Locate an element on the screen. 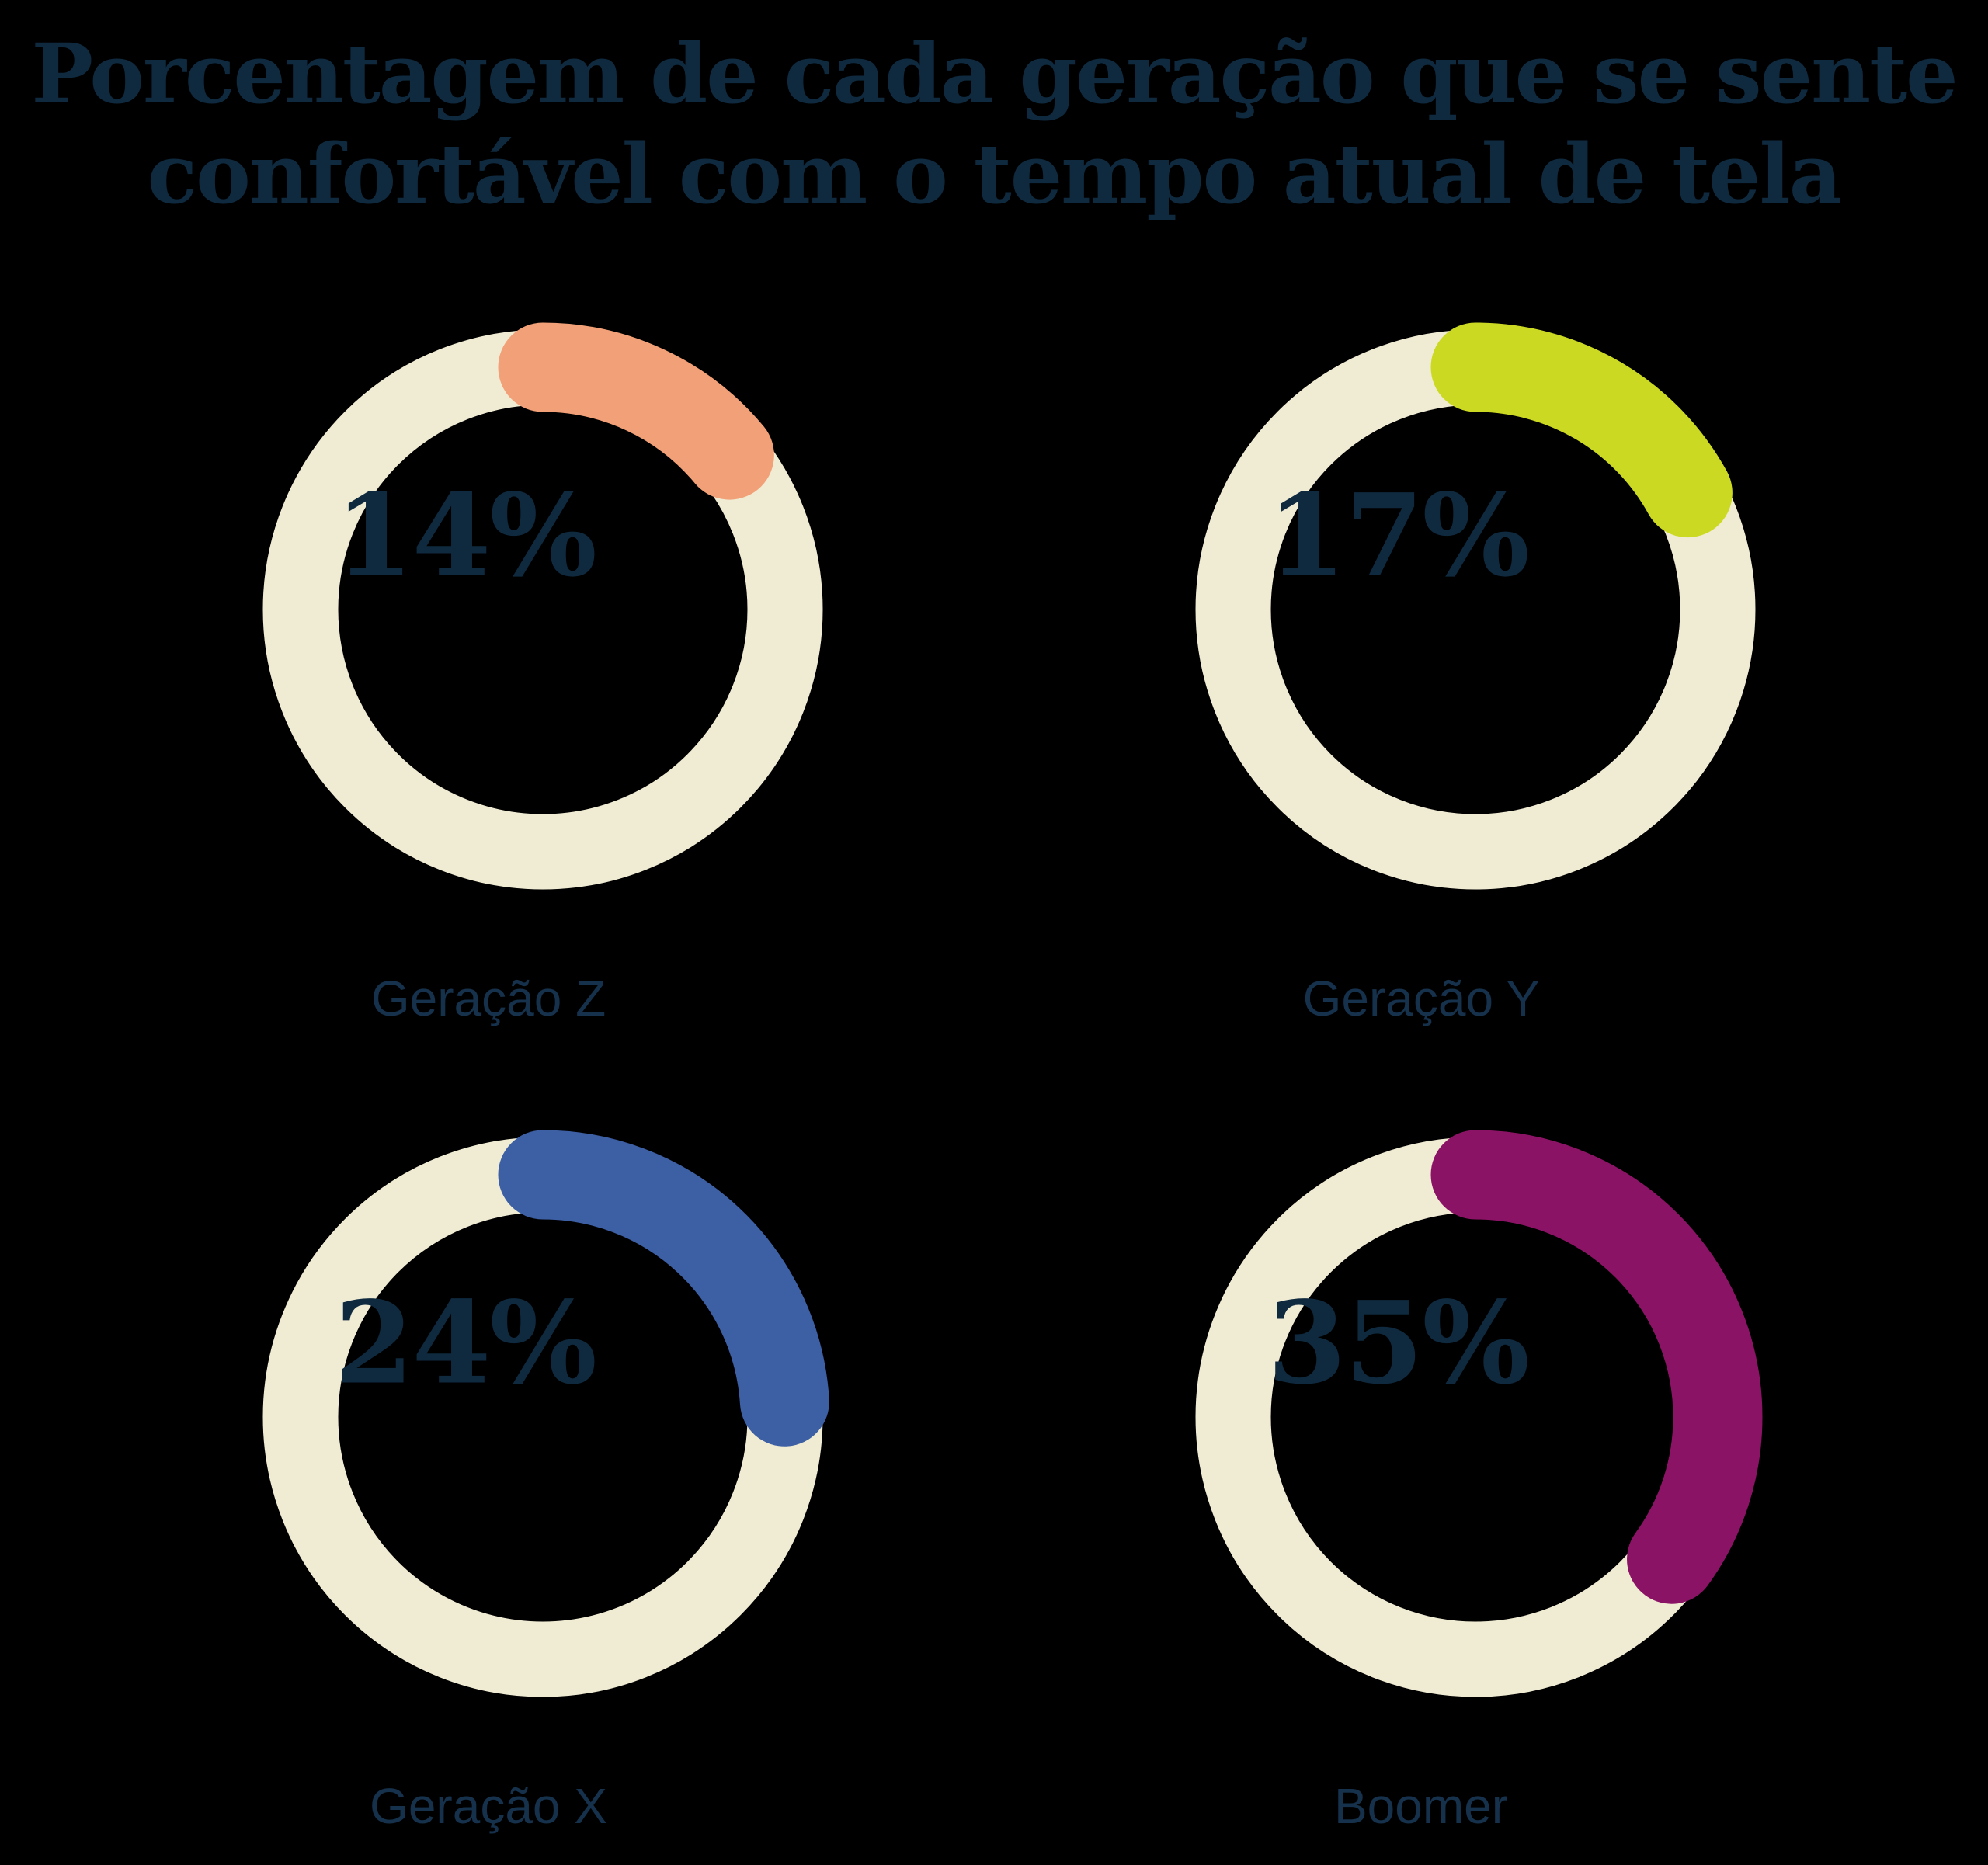 The height and width of the screenshot is (1865, 1988). donut-ring-wrap: 24% is located at coordinates (543, 1417).